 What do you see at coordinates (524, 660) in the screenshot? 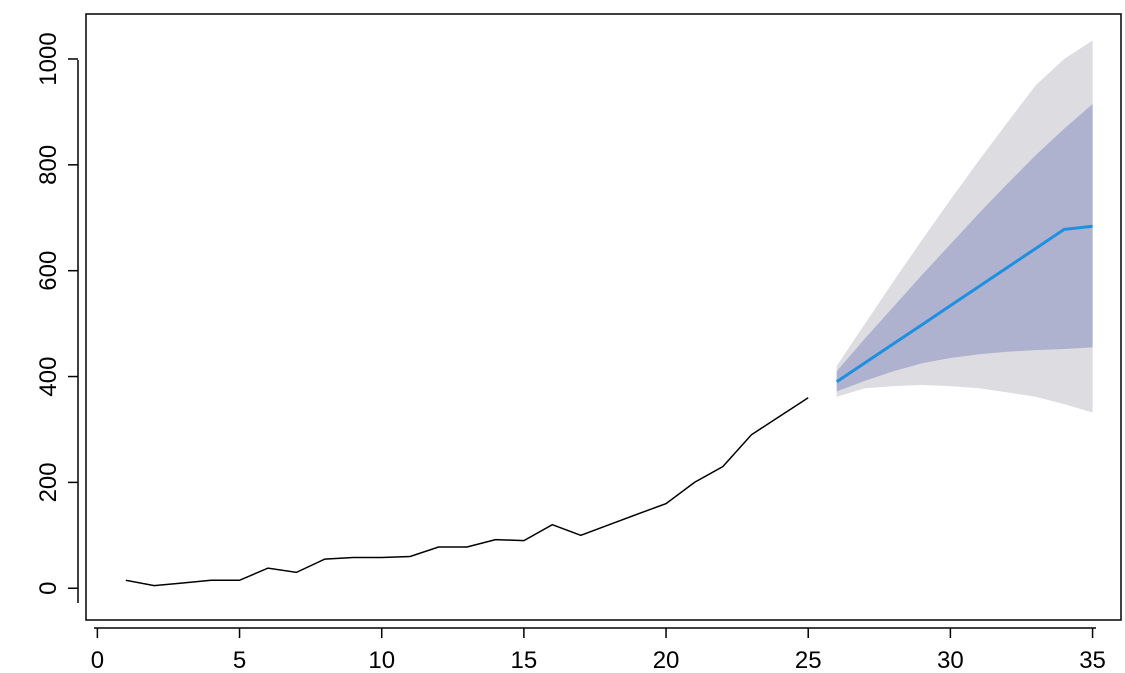
I see `x-tick-label: 15` at bounding box center [524, 660].